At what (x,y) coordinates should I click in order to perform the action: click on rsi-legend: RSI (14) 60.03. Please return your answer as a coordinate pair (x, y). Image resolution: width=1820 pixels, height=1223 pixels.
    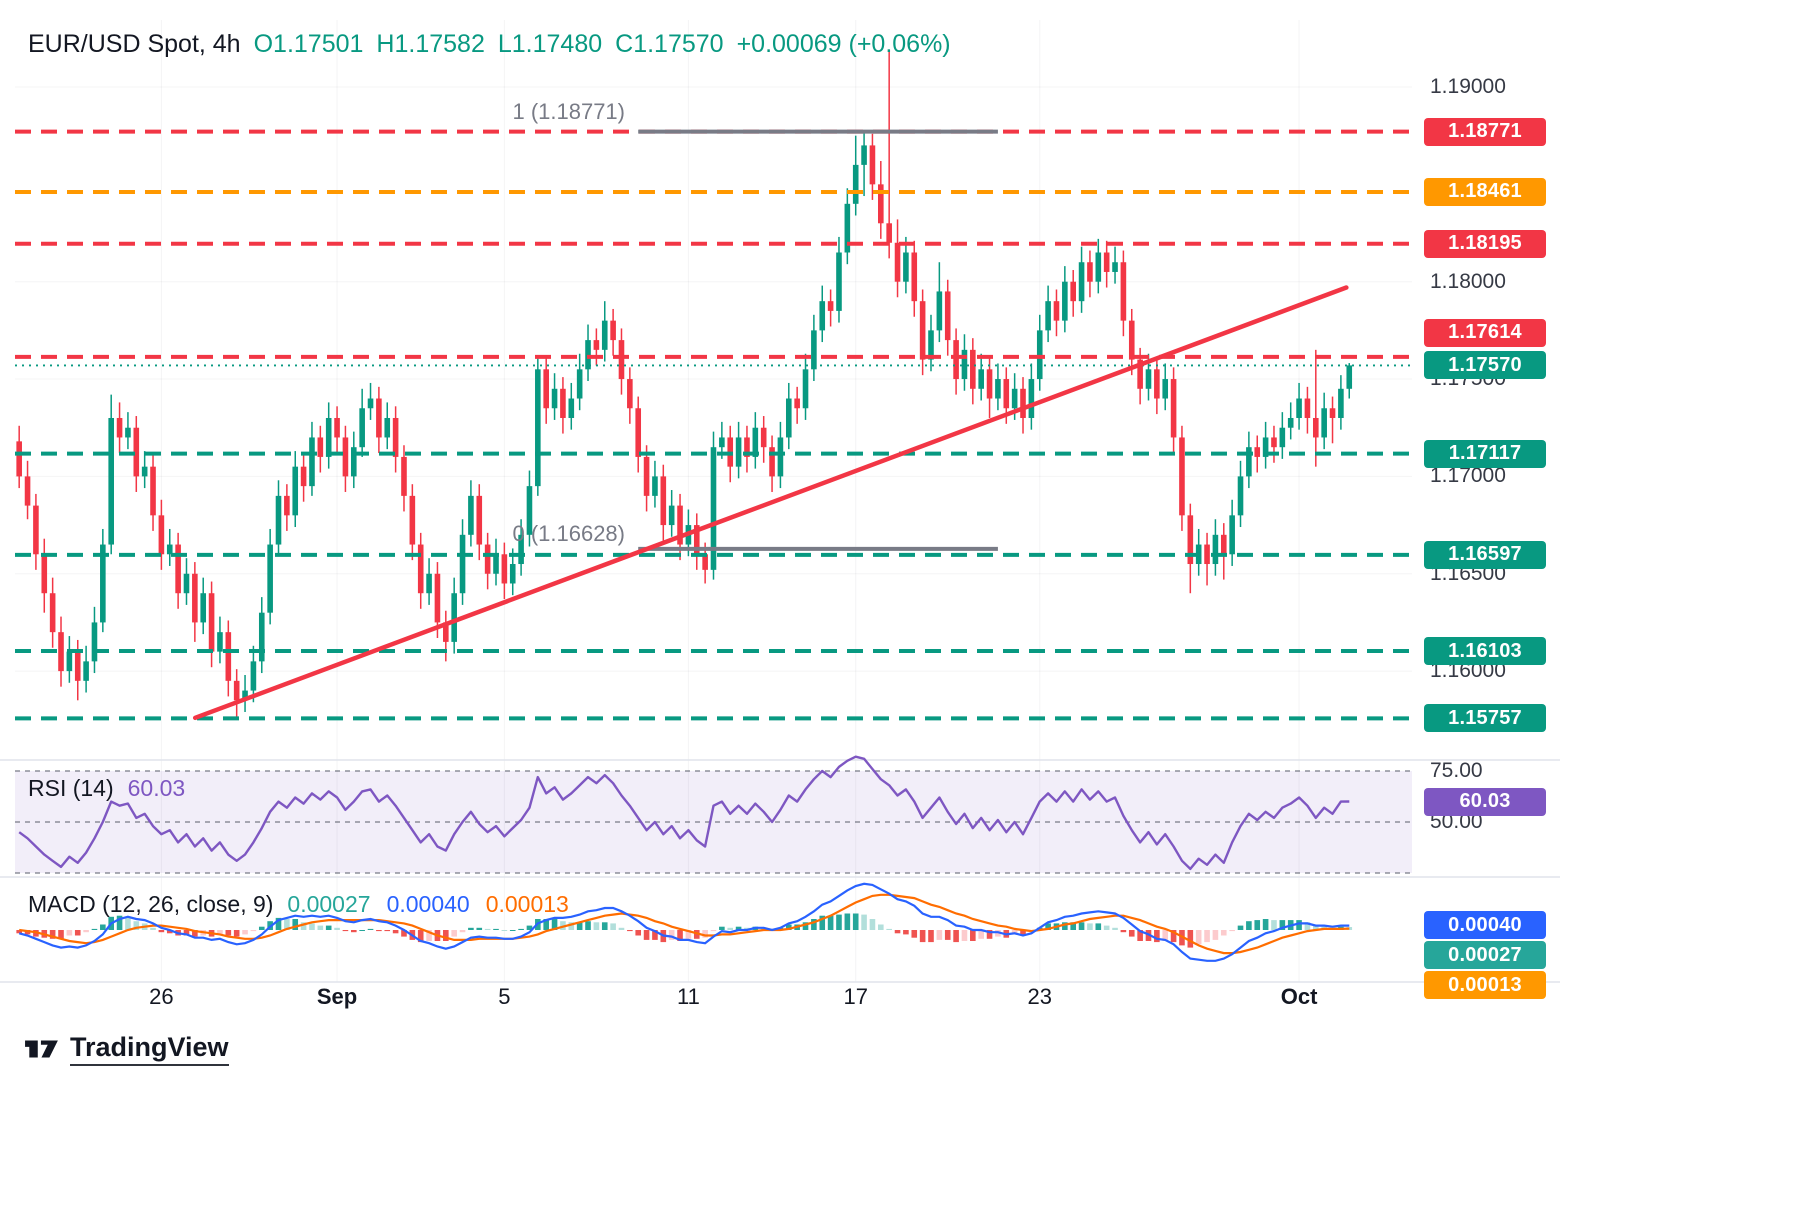
    Looking at the image, I should click on (106, 788).